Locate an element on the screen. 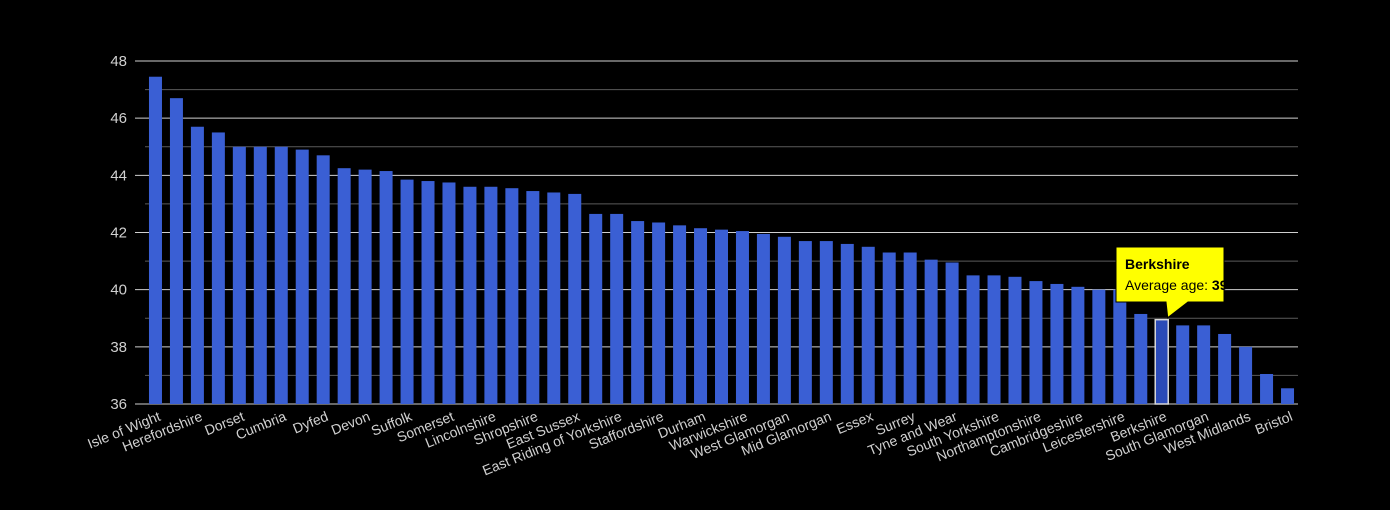  tooltip-box is located at coordinates (1170, 282).